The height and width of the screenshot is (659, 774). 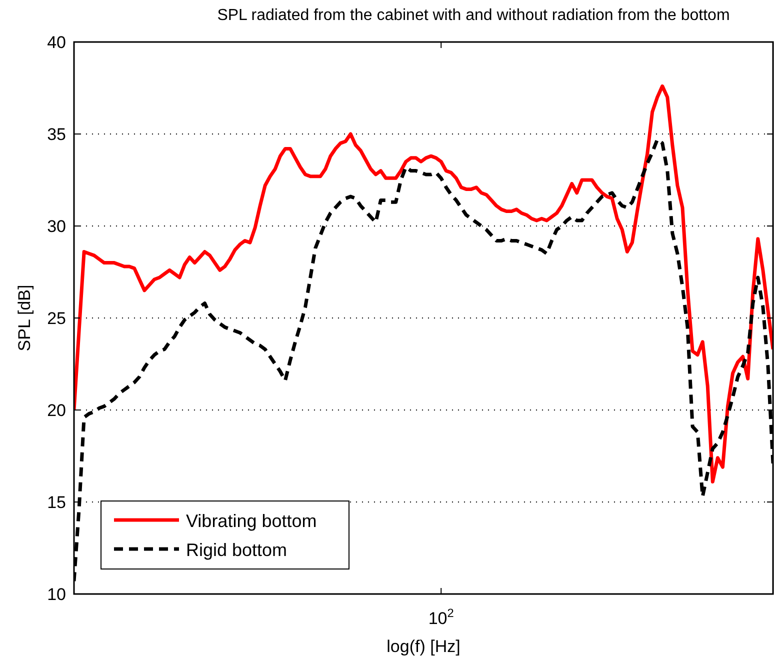 I want to click on x-tick-label: 10$^{2}$, so click(x=441, y=617).